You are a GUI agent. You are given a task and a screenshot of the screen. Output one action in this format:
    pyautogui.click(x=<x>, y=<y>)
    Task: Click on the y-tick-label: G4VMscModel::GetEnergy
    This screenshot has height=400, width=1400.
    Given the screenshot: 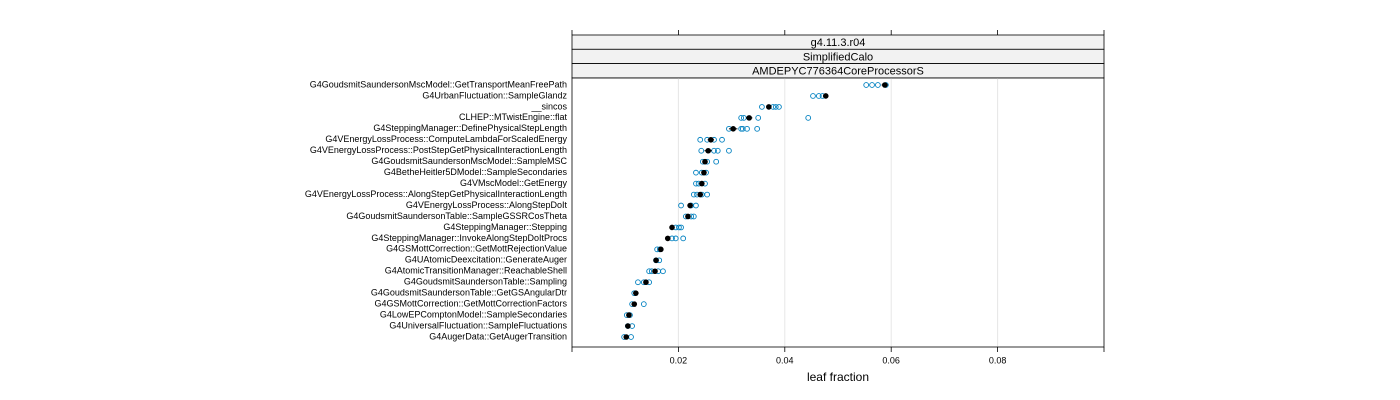 What is the action you would take?
    pyautogui.click(x=514, y=183)
    